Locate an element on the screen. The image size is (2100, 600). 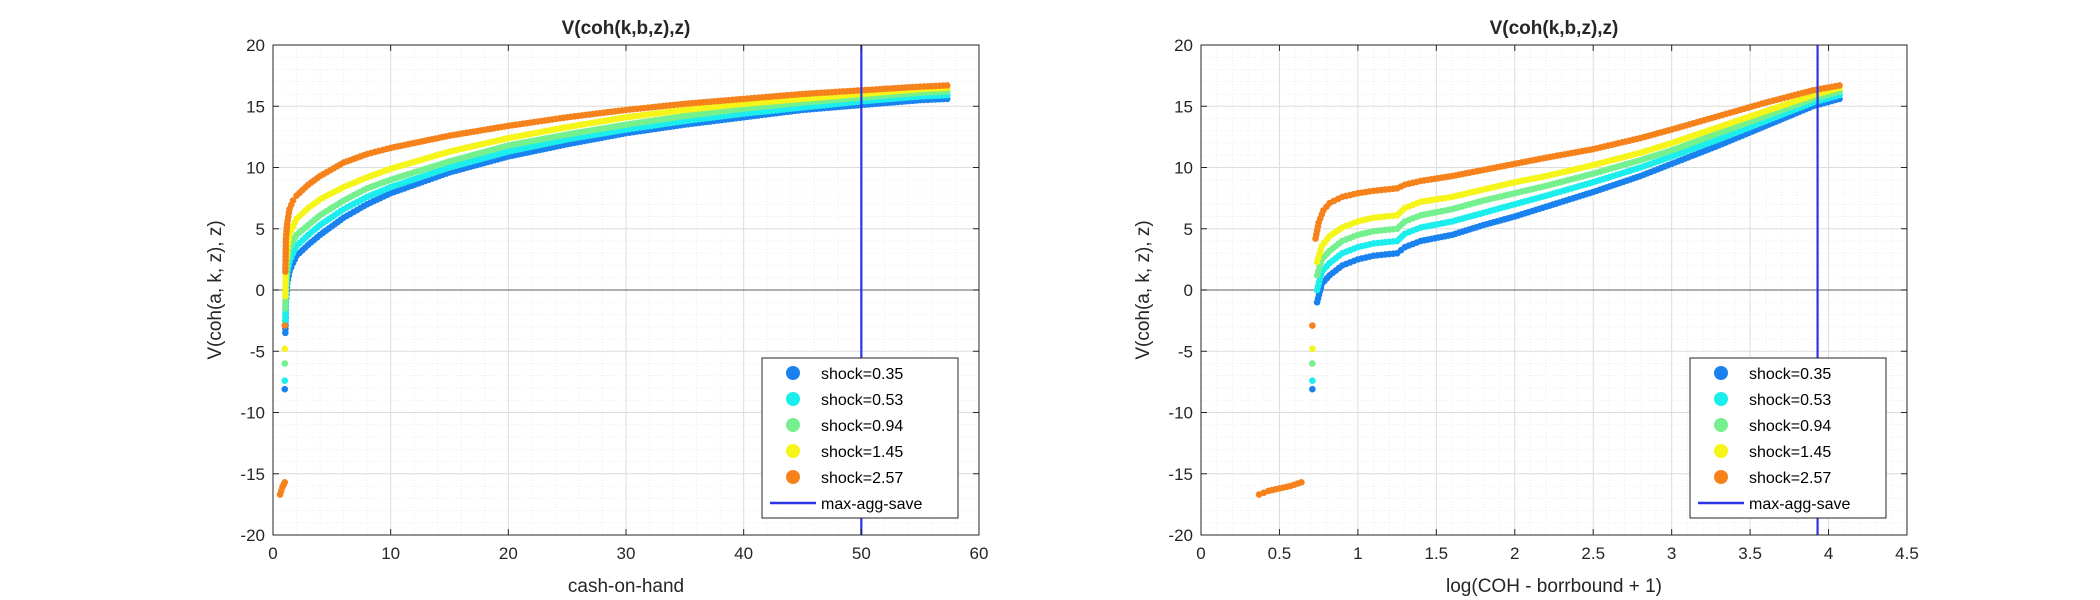
series-shock=0.94 is located at coordinates (1576, 227).